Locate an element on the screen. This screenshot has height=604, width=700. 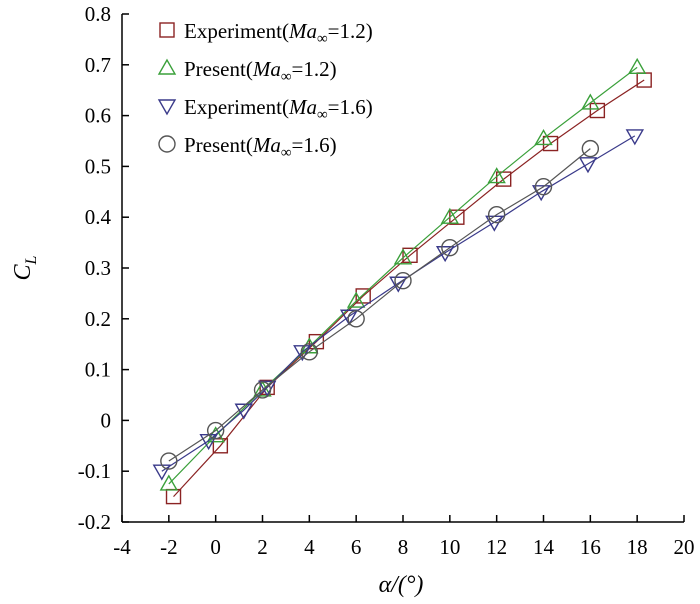
legend-item: Experiment(Ma∞=1.2) is located at coordinates (266, 33).